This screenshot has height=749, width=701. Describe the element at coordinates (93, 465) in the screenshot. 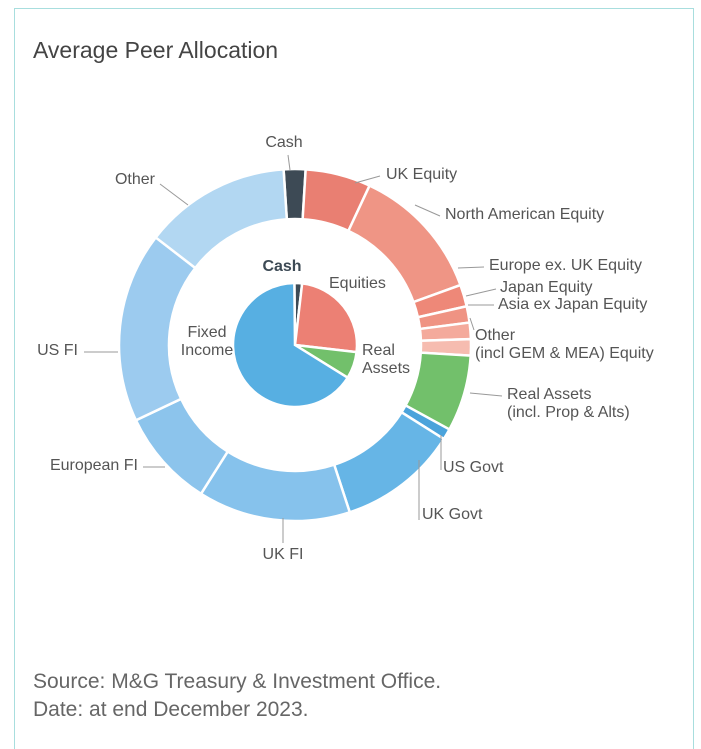

I see `slice-label: European FI` at that location.